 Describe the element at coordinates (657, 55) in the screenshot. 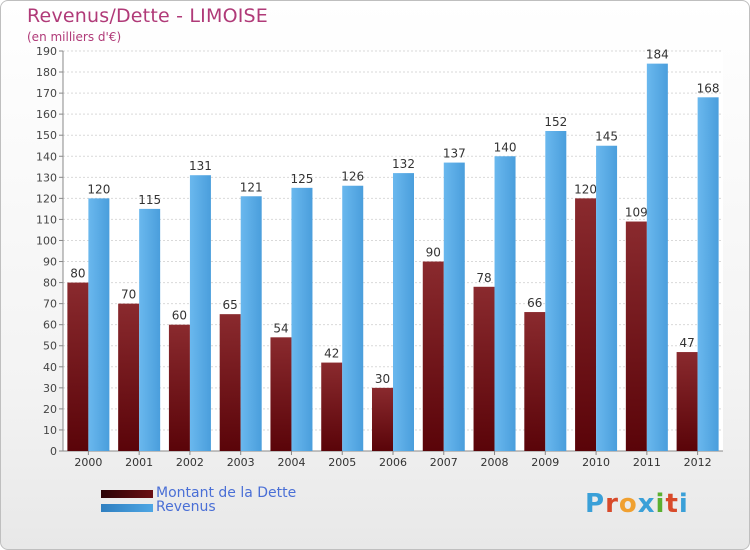

I see `data-label-revenus: 184` at that location.